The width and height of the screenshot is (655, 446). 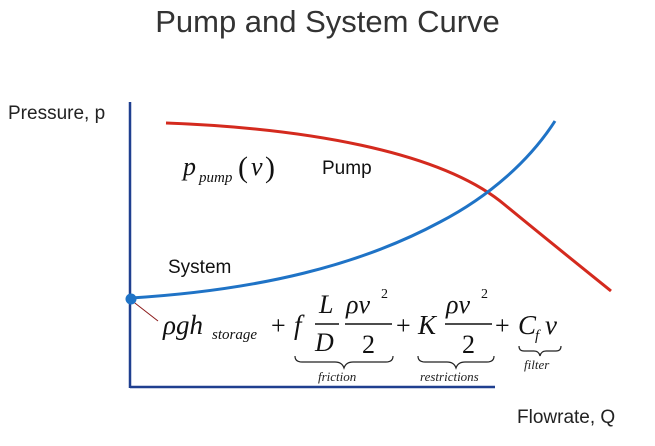 What do you see at coordinates (347, 168) in the screenshot?
I see `pump-curve-label: Pump` at bounding box center [347, 168].